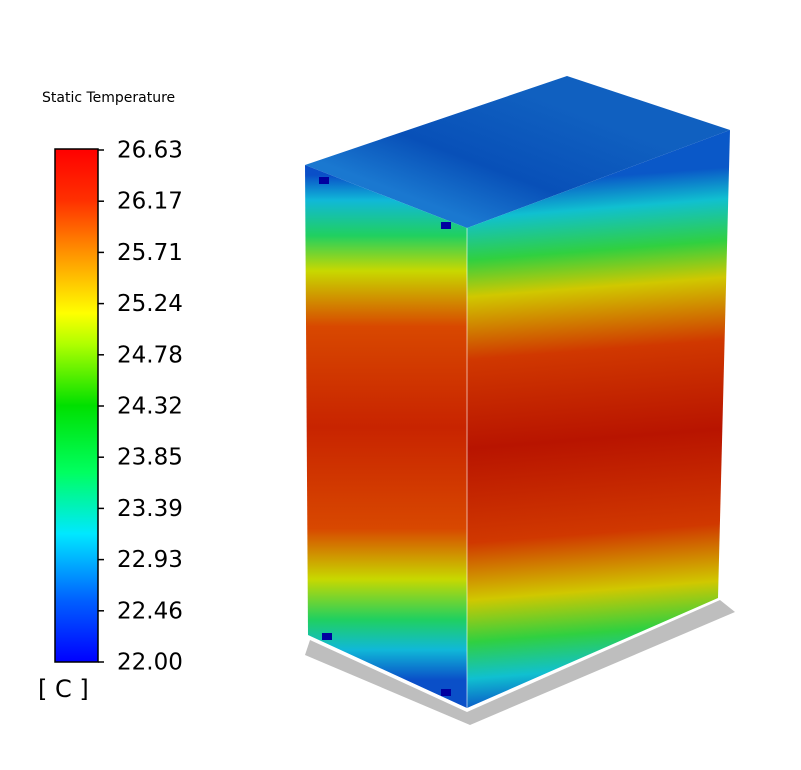  I want to click on tick-label: 25.71, so click(150, 253).